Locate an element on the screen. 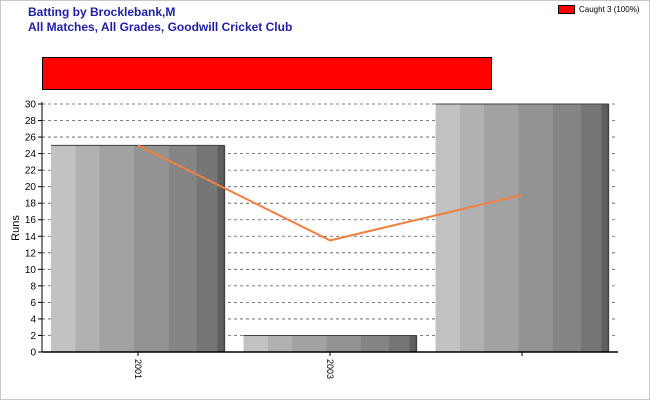 The width and height of the screenshot is (650, 401). y-tick-label: 28 is located at coordinates (31, 121).